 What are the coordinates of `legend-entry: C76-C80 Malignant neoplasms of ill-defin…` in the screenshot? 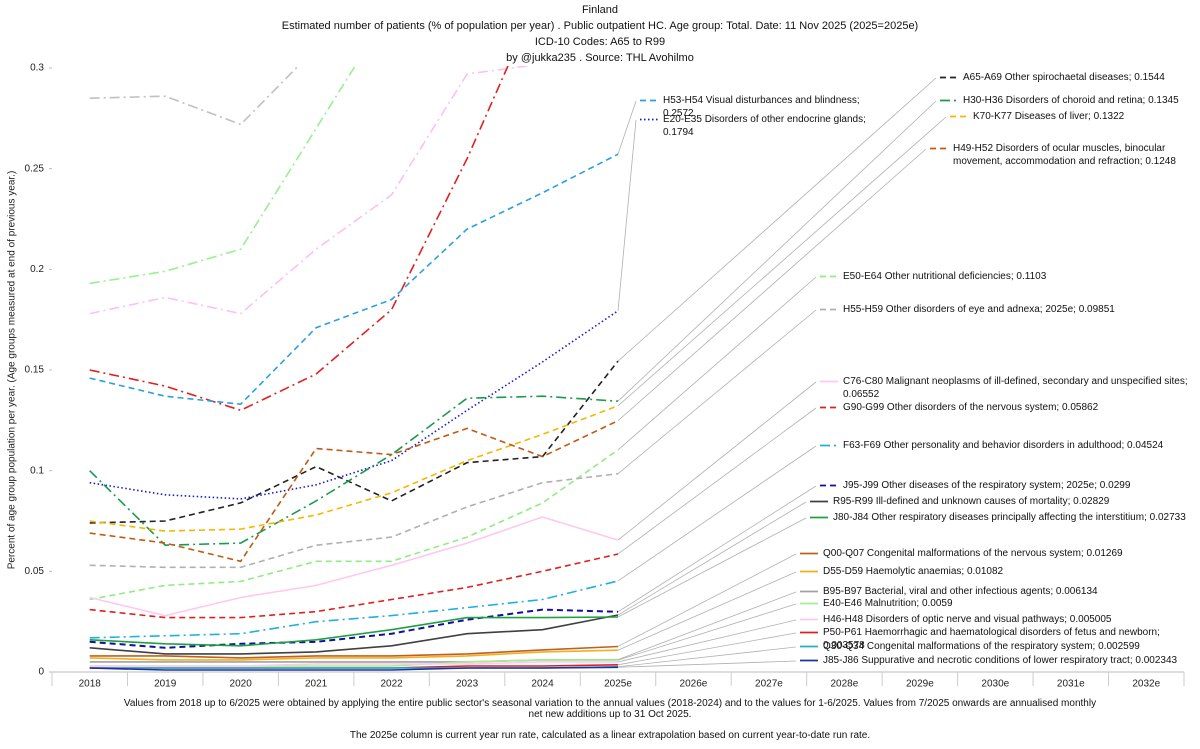 It's located at (1007, 388).